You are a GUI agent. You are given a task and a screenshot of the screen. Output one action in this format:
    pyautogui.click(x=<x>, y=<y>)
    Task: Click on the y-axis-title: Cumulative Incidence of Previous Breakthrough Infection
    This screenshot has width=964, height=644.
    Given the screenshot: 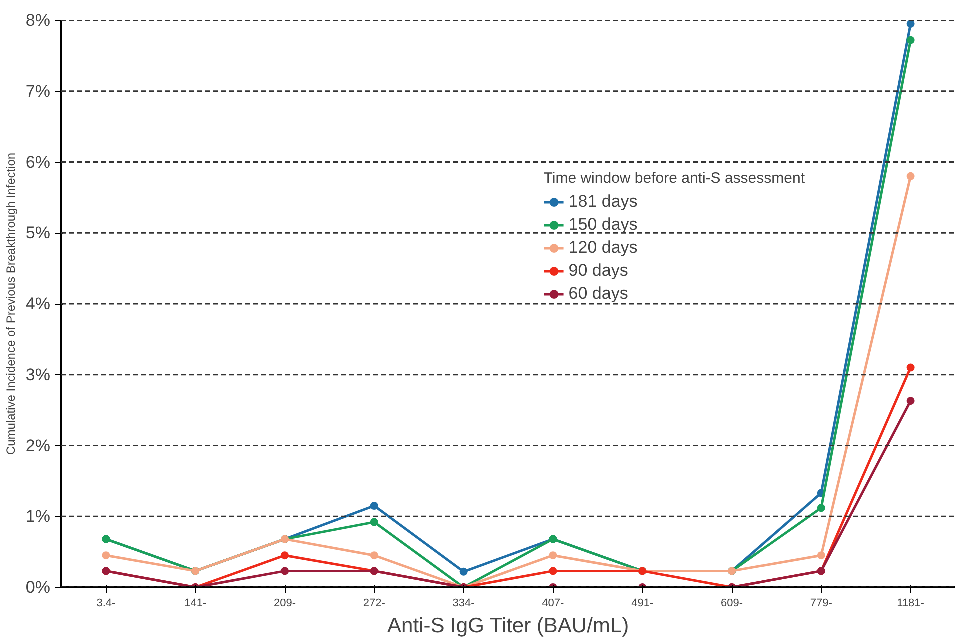 What is the action you would take?
    pyautogui.click(x=11, y=304)
    